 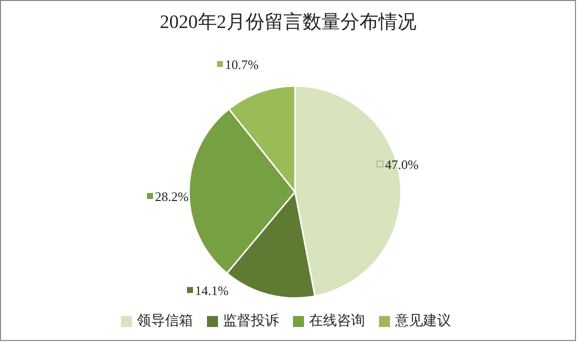 I want to click on data-label: 28.2%, so click(x=172, y=196).